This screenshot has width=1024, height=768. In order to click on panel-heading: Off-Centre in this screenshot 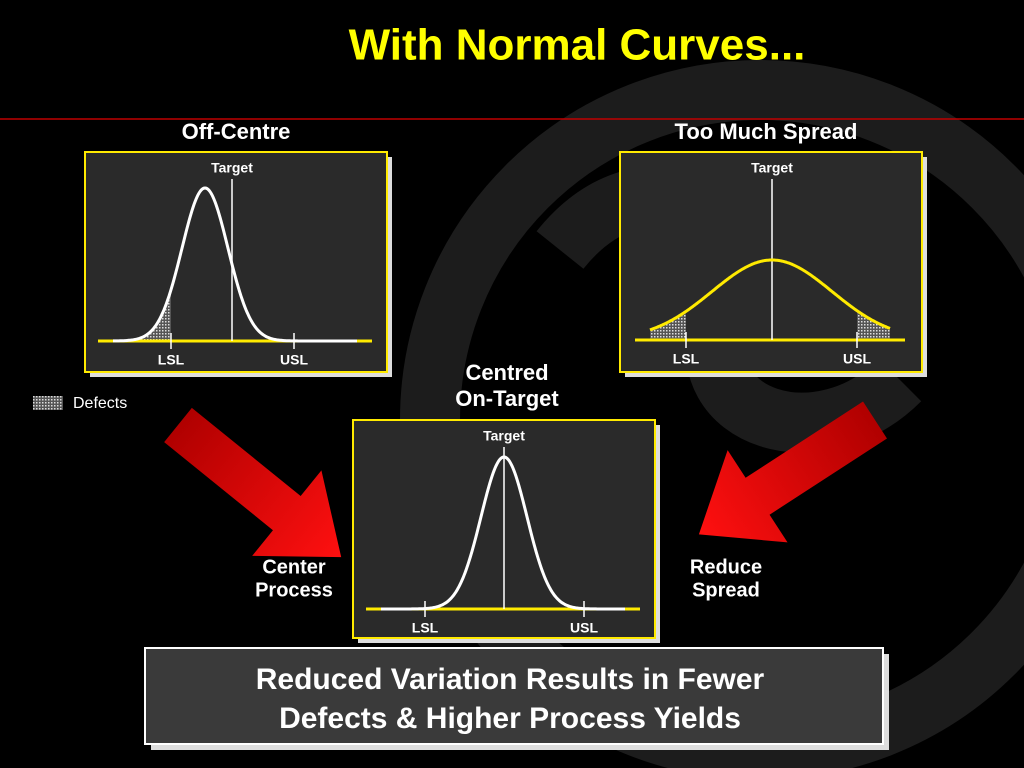, I will do `click(236, 131)`.